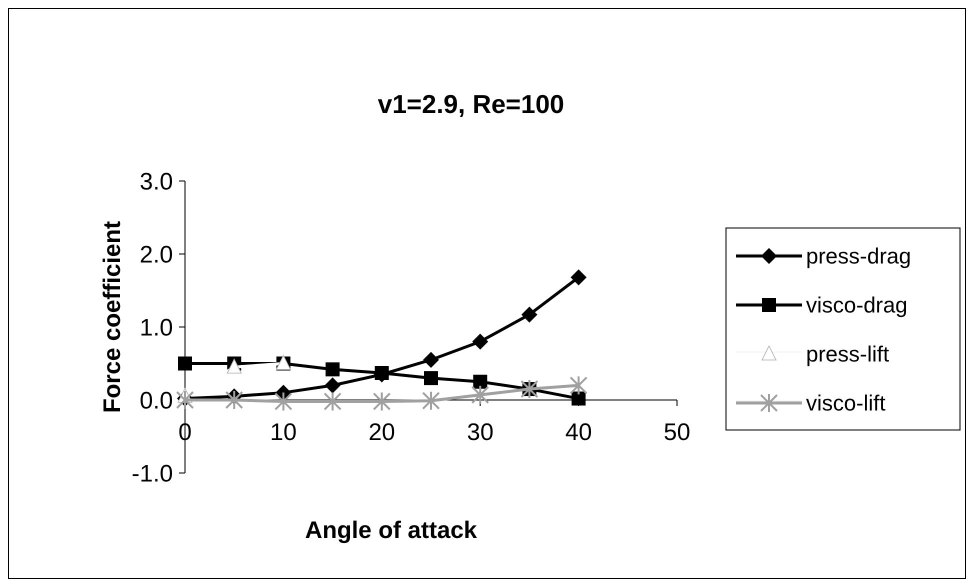  Describe the element at coordinates (152, 474) in the screenshot. I see `y-tick-label: -1.0` at that location.